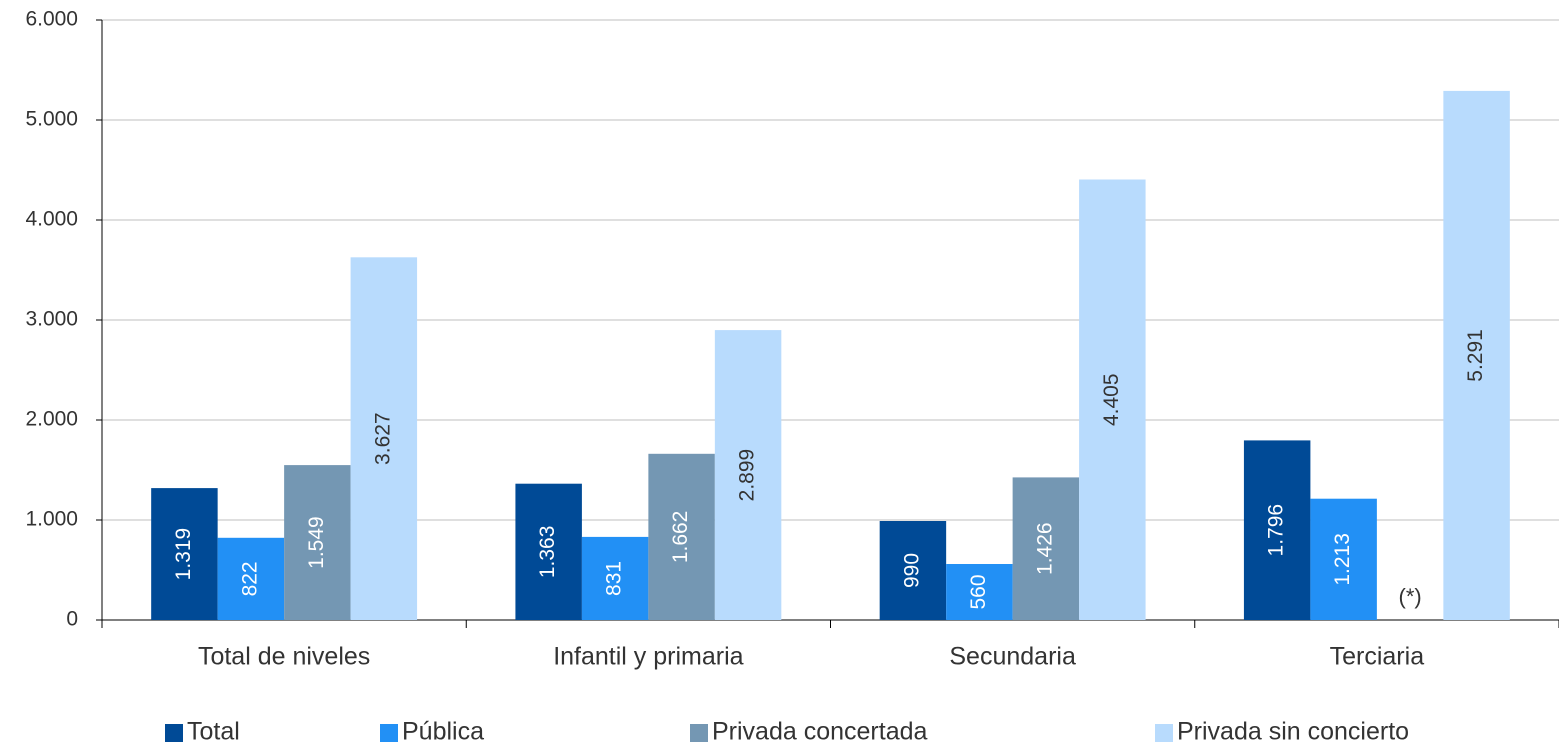  Describe the element at coordinates (51, 319) in the screenshot. I see `y-tick-label: 3.000` at that location.